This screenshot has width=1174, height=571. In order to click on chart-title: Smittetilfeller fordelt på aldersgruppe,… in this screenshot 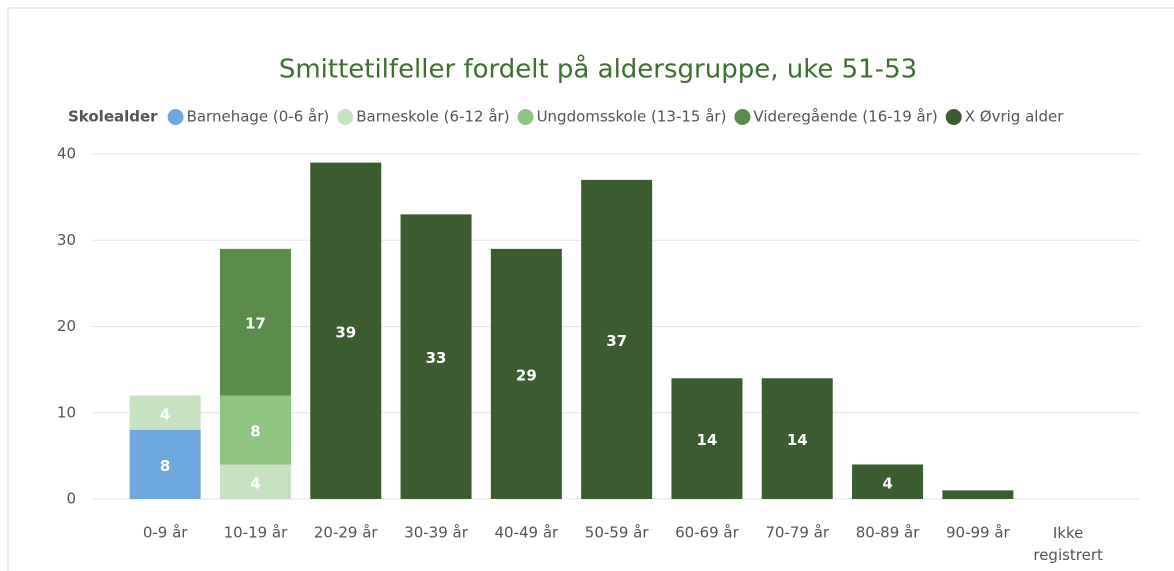, I will do `click(598, 69)`.